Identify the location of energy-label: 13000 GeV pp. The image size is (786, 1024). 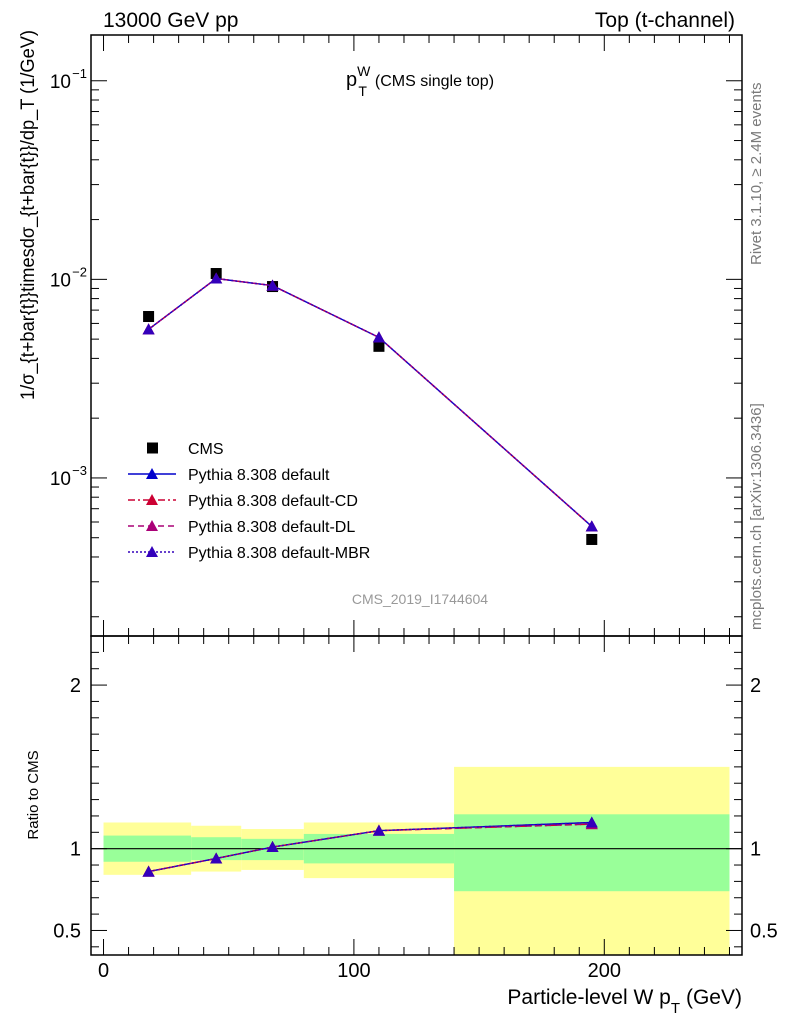
(170, 20).